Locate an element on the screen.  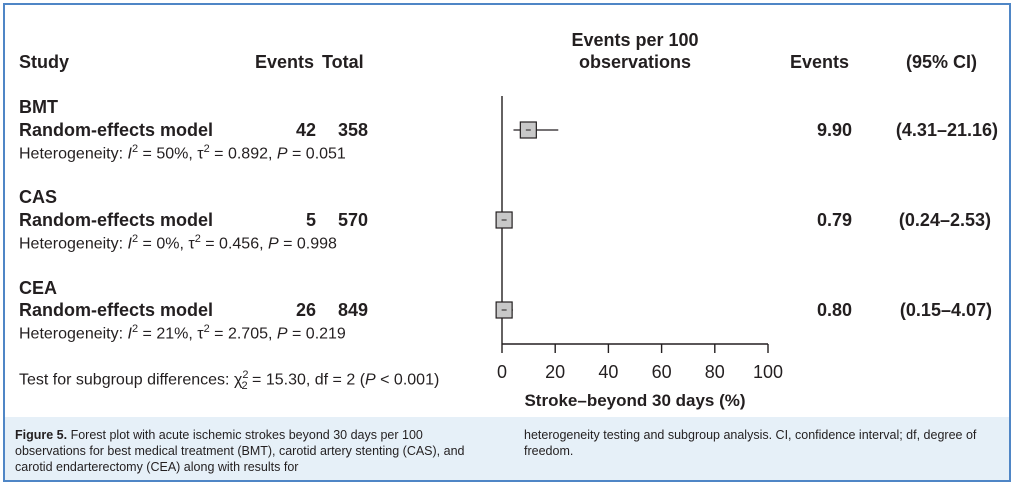
x-tick-label: 0 is located at coordinates (502, 372).